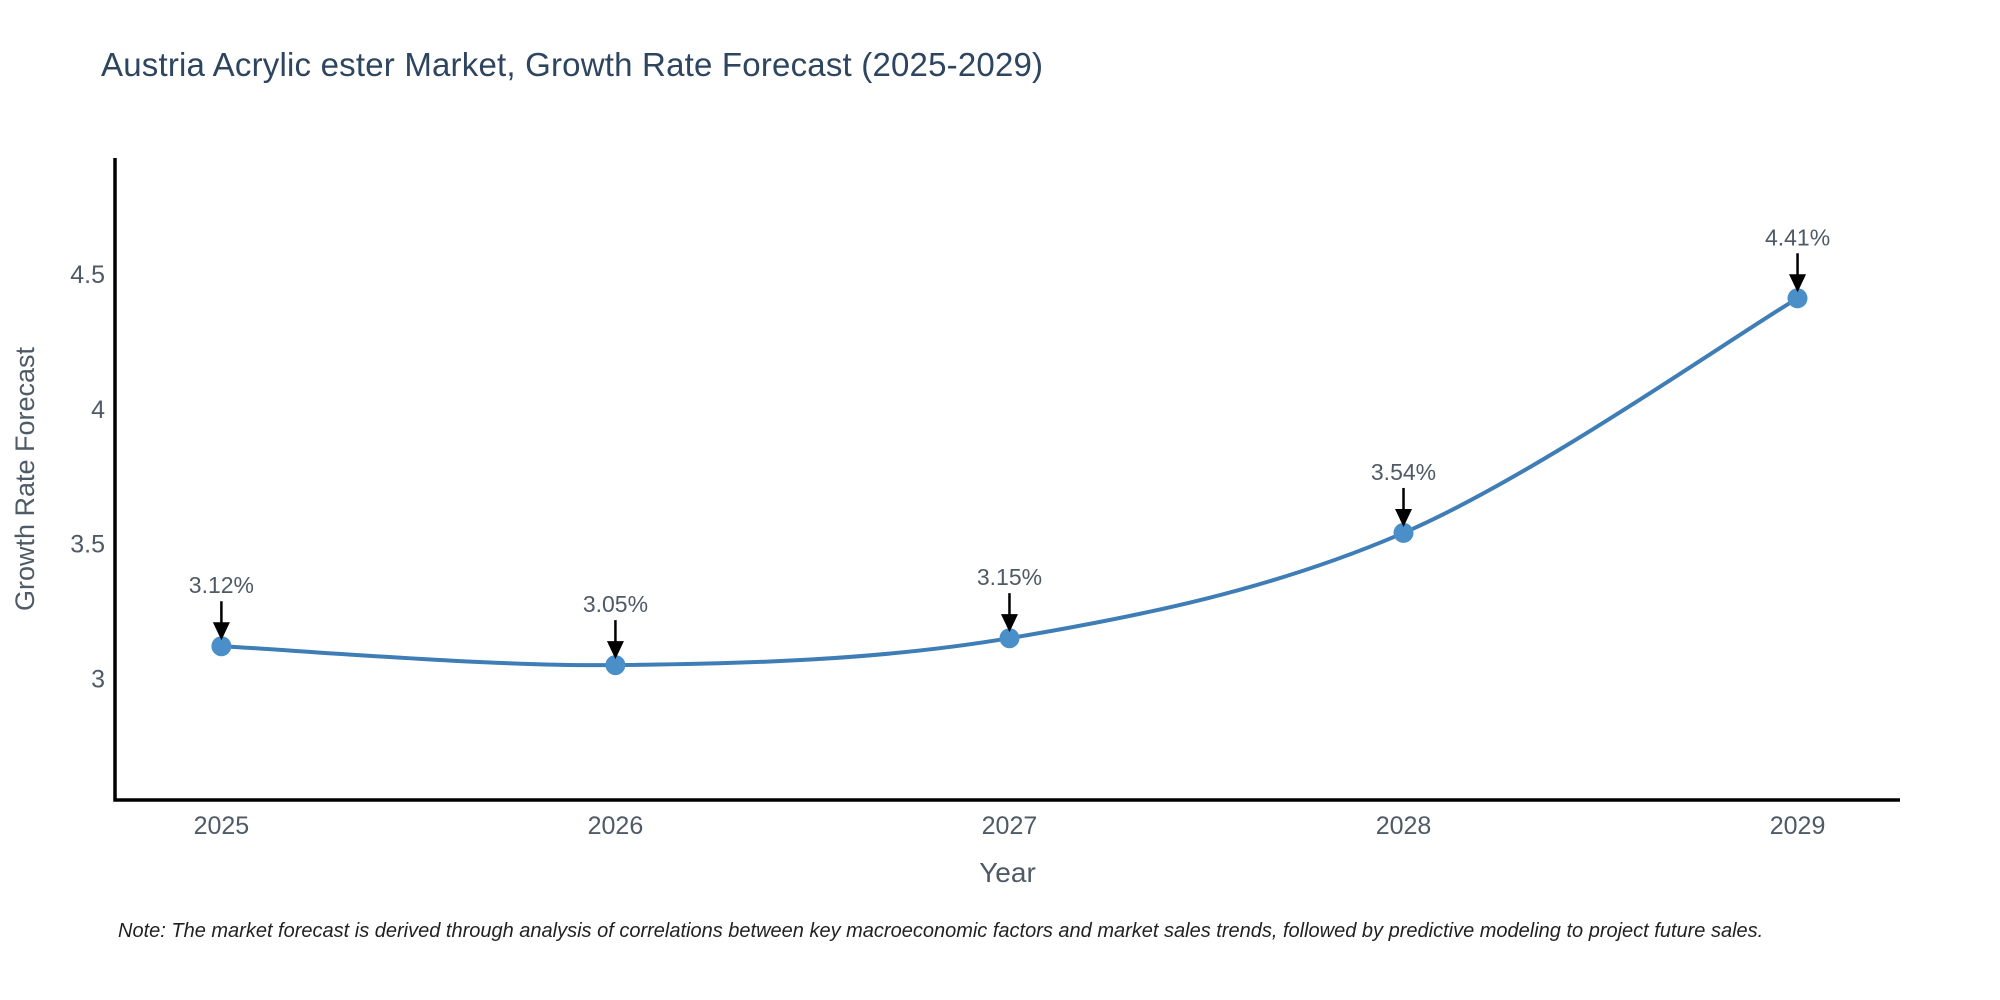 The height and width of the screenshot is (1000, 2000). I want to click on annotation-label: 4.41%, so click(1797, 237).